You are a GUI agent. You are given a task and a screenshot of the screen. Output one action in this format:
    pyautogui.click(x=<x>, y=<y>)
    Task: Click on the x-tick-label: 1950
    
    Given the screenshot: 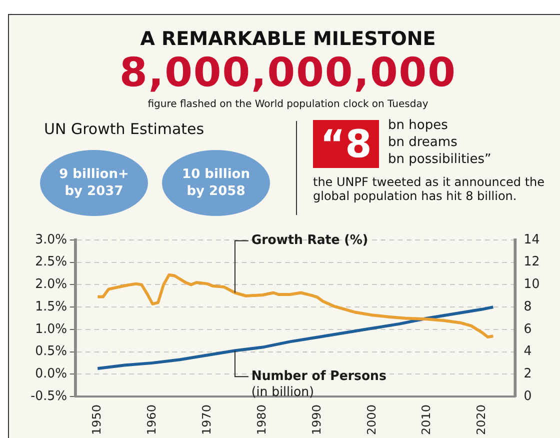 What is the action you would take?
    pyautogui.click(x=97, y=419)
    